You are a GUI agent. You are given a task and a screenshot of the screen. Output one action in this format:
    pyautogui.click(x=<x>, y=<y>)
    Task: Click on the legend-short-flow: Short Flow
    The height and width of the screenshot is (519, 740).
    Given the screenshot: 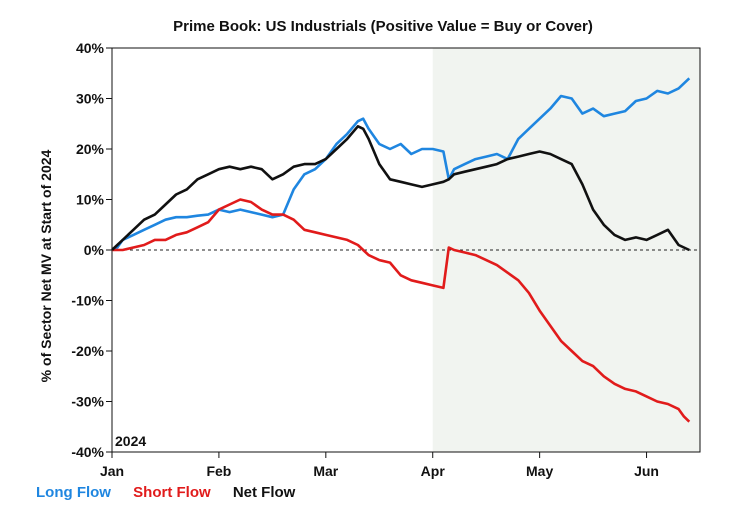 What is the action you would take?
    pyautogui.click(x=172, y=492)
    